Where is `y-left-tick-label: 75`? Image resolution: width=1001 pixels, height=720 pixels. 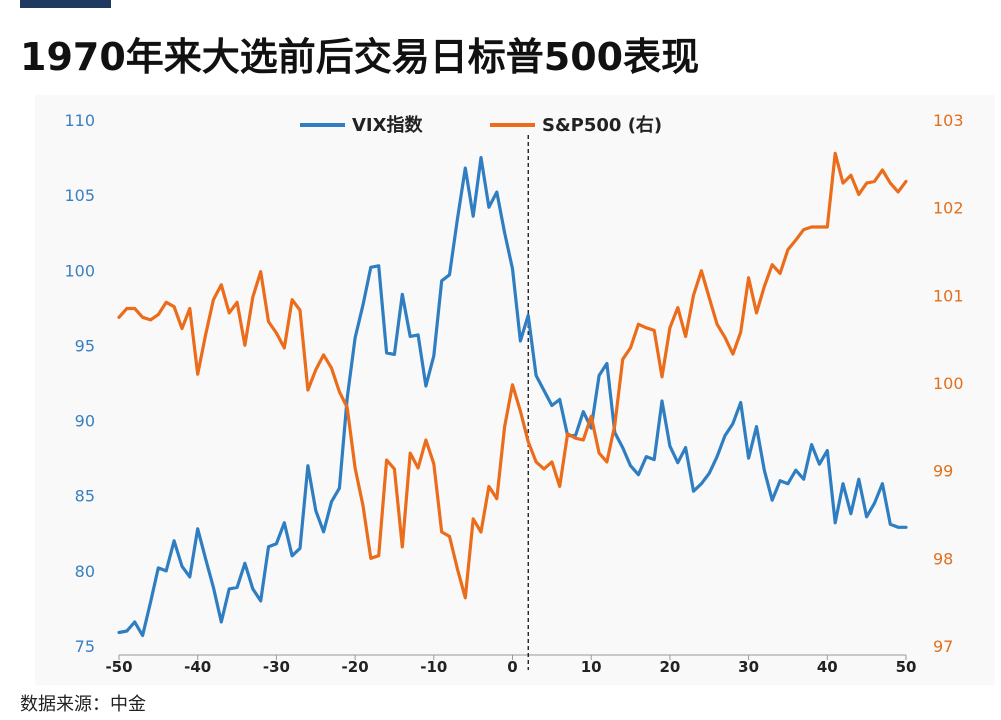
y-left-tick-label: 75 is located at coordinates (85, 646).